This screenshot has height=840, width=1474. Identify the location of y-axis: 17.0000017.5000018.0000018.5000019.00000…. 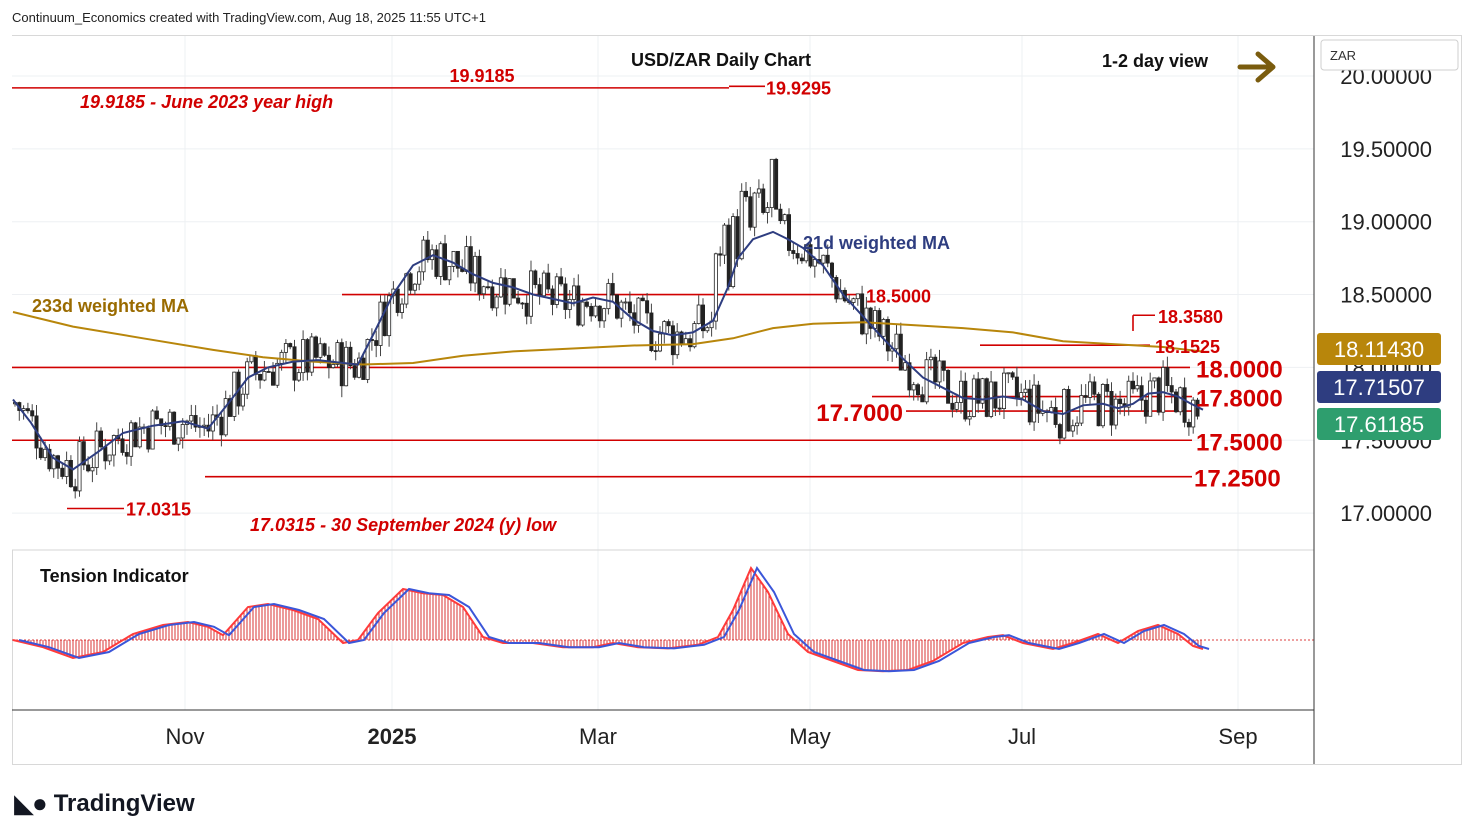
(1379, 295).